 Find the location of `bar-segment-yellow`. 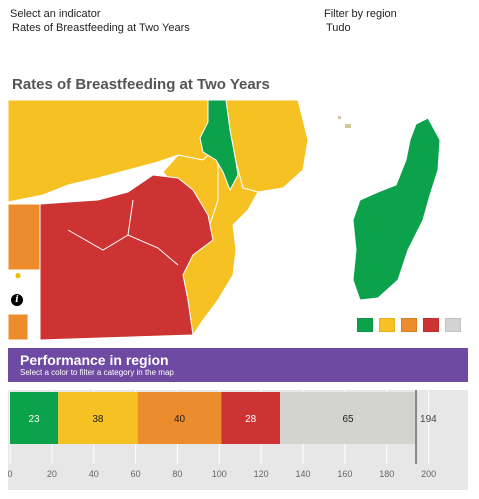

bar-segment-yellow is located at coordinates (98, 418).